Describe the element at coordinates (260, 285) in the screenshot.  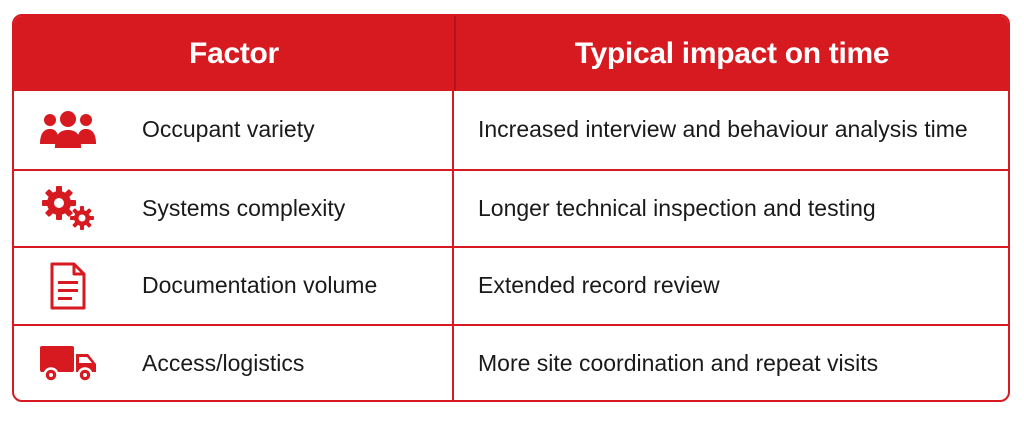
I see `factor-label: Documentation volume` at that location.